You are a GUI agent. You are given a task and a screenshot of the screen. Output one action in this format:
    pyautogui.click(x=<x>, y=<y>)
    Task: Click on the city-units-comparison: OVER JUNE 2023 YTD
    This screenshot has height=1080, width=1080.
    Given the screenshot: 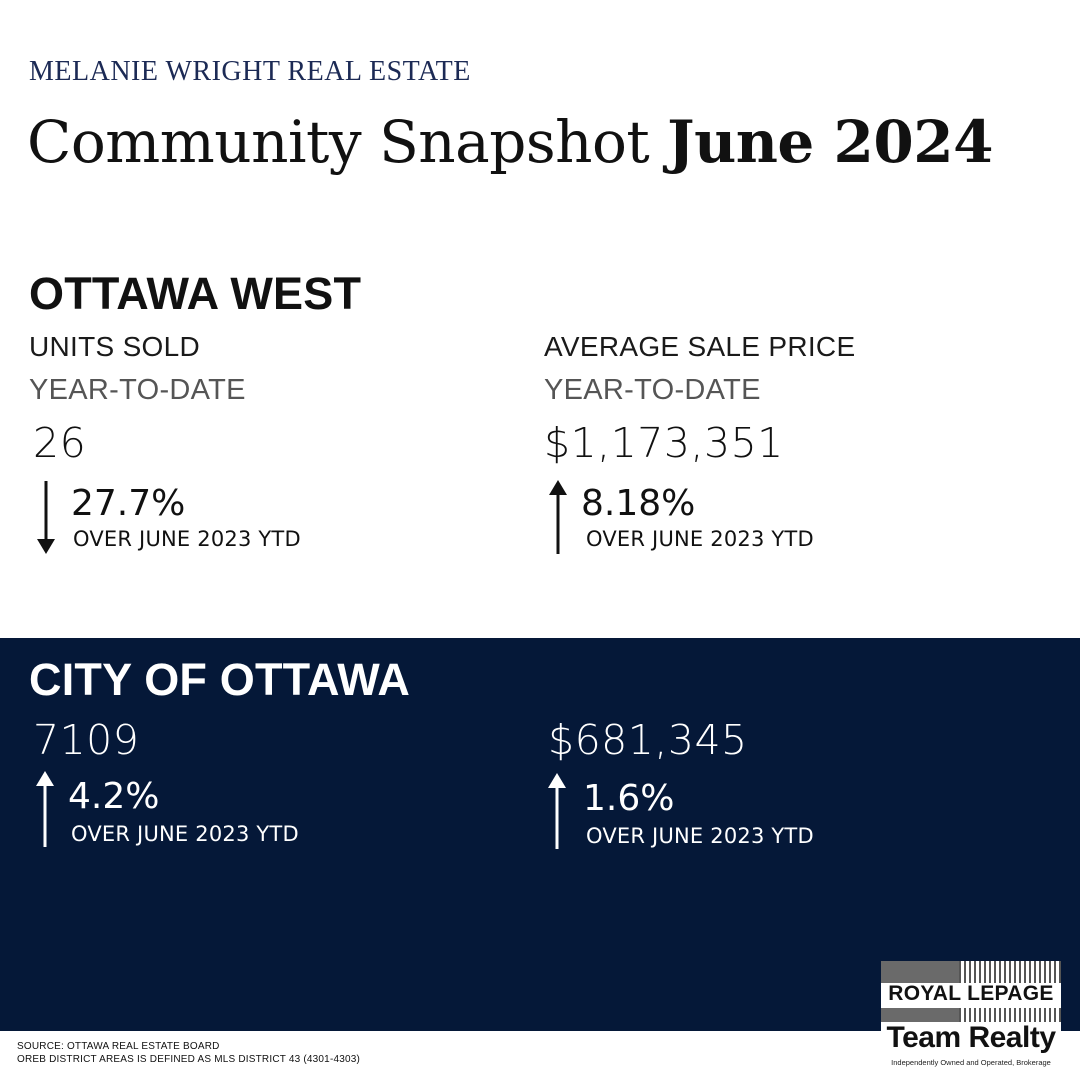 What is the action you would take?
    pyautogui.click(x=185, y=834)
    